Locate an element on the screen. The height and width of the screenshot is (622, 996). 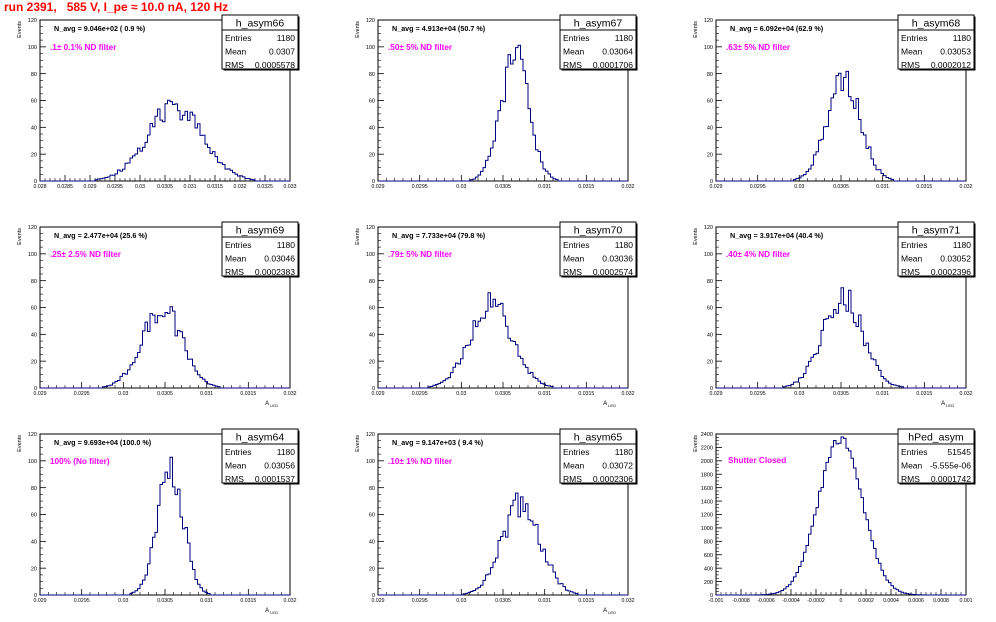
stats-box-title: hPed_asym is located at coordinates (936, 438).